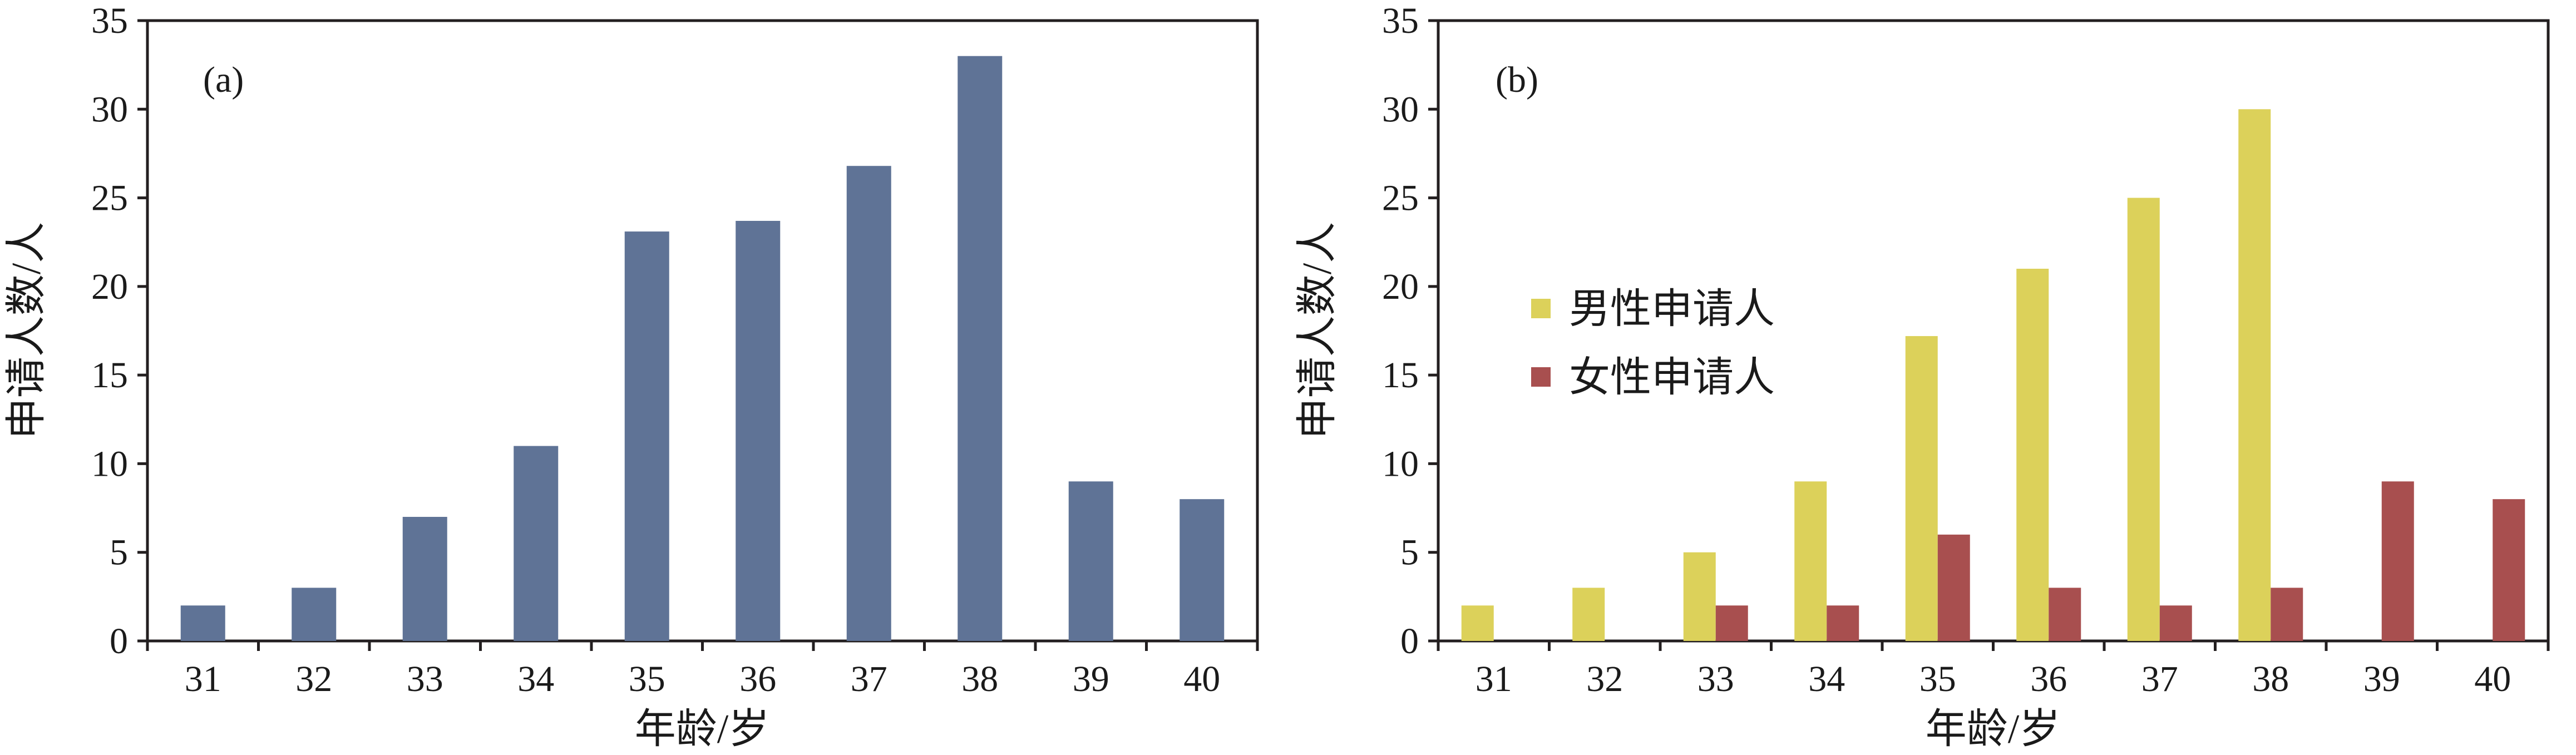 The image size is (2576, 755). What do you see at coordinates (1653, 344) in the screenshot?
I see `legend-b: 男性申请人 女性申请人` at bounding box center [1653, 344].